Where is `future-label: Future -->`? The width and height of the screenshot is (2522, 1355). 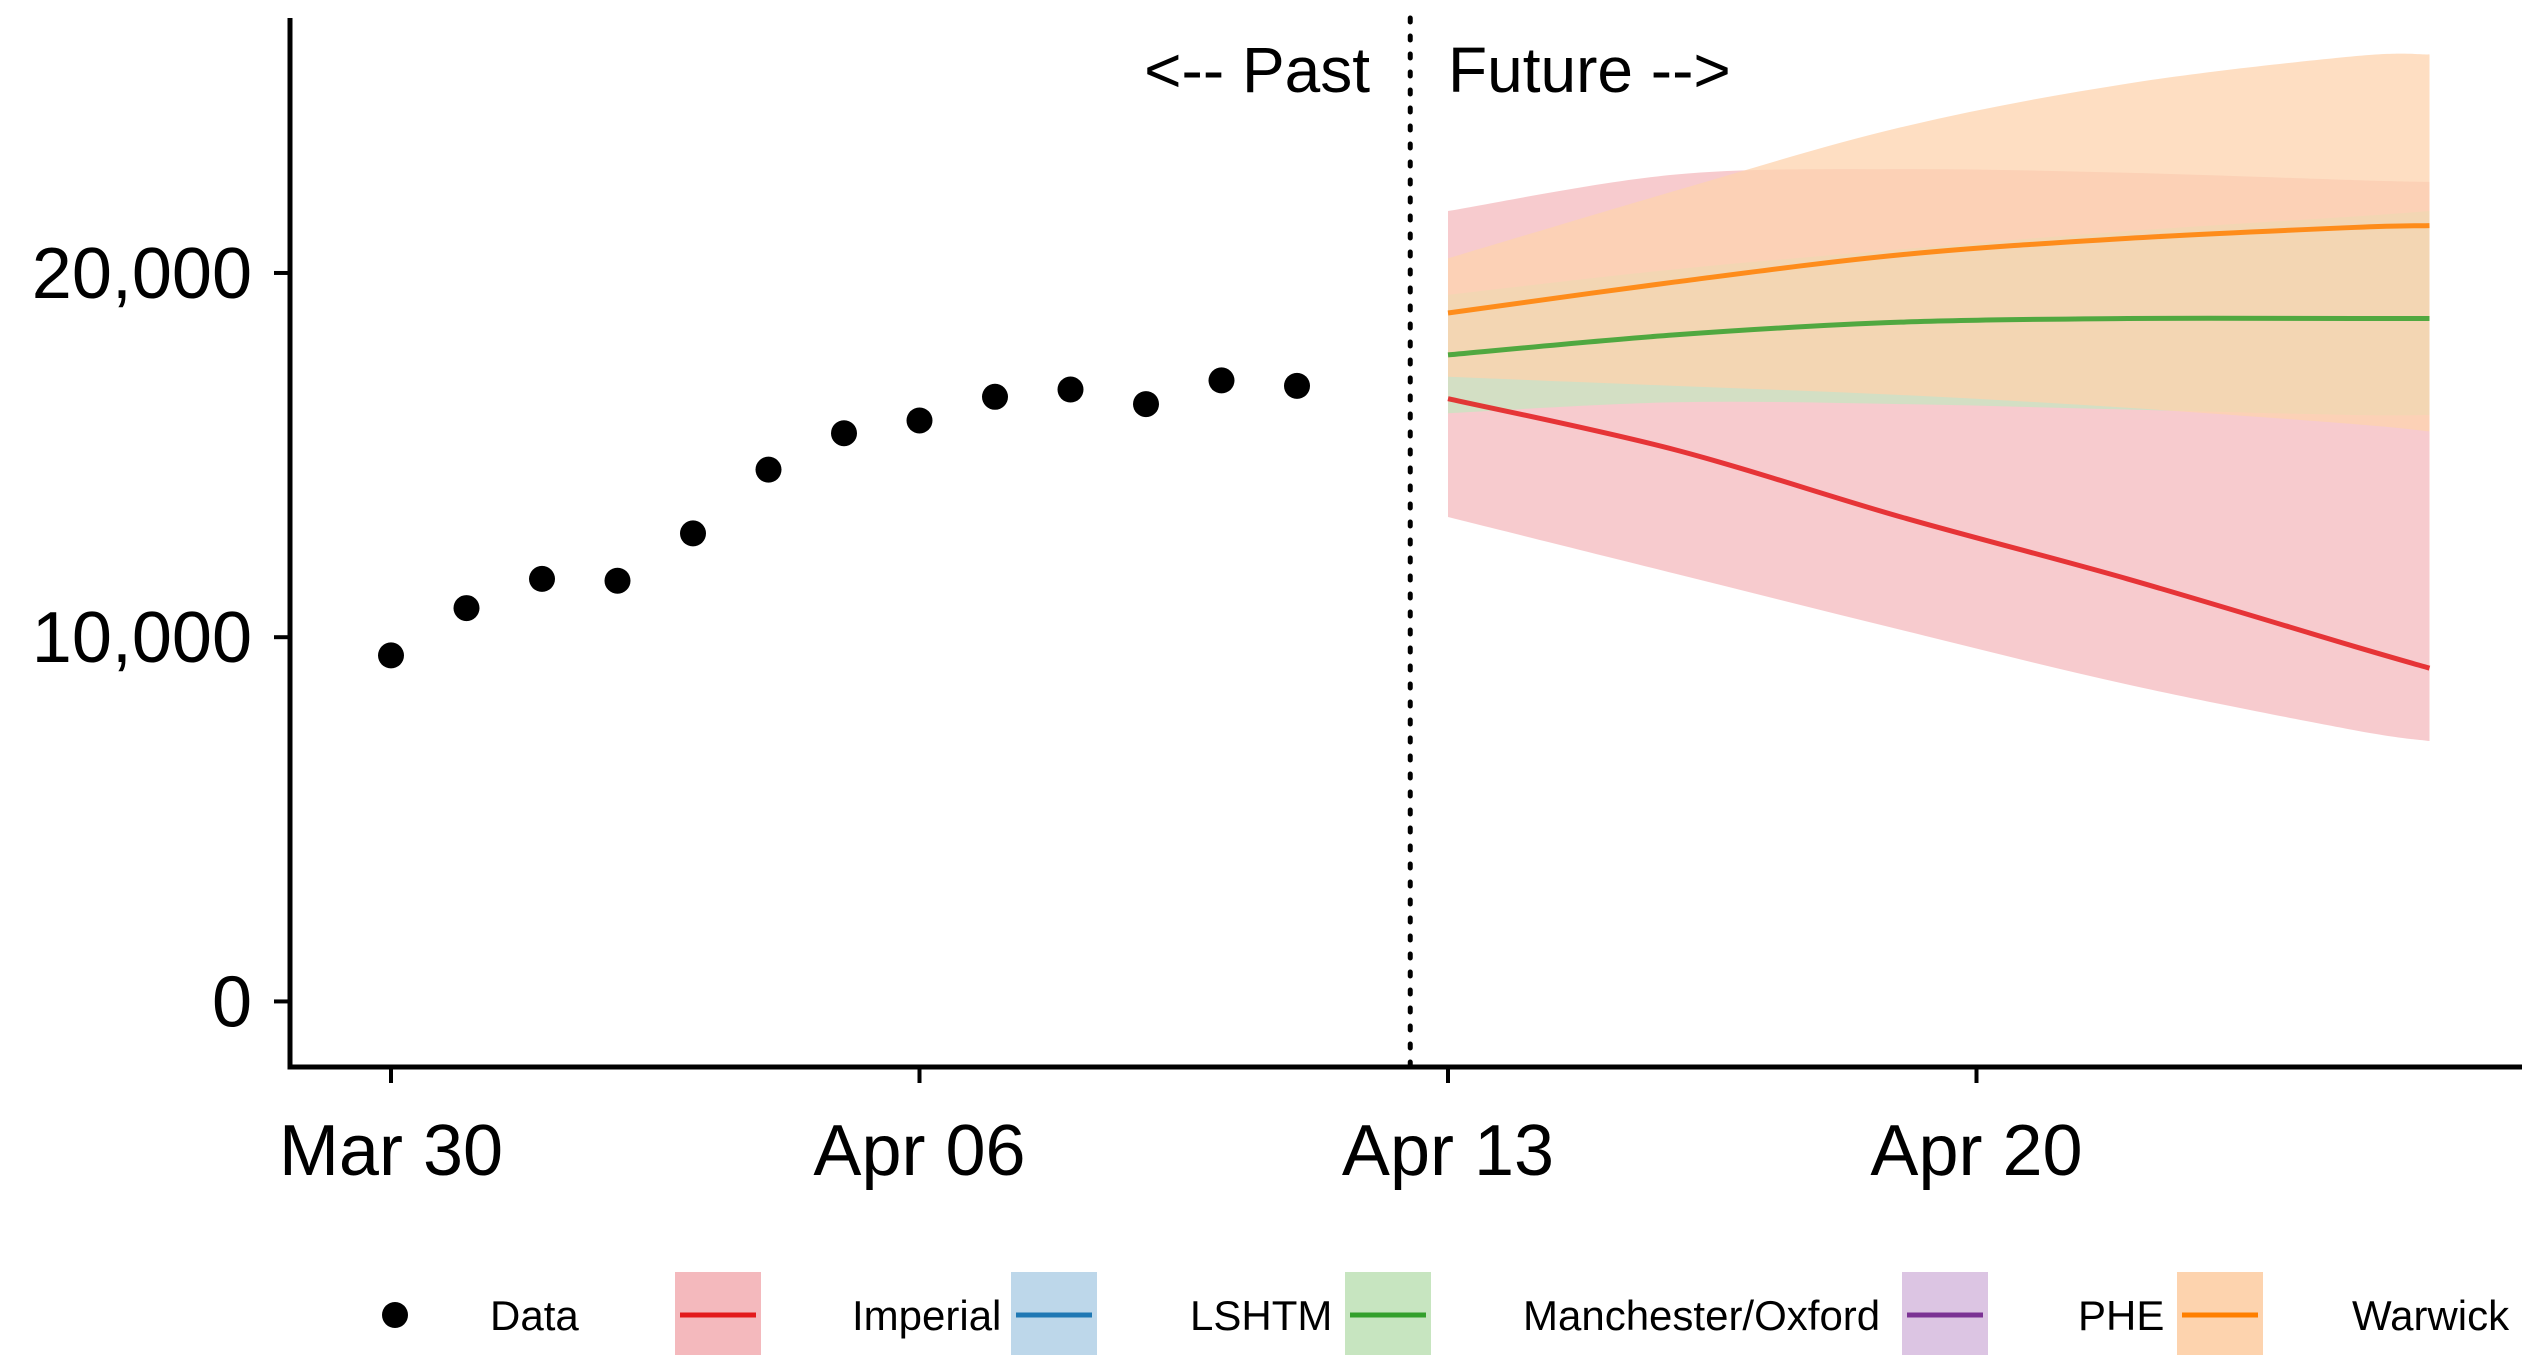
future-label: Future --> is located at coordinates (1589, 70).